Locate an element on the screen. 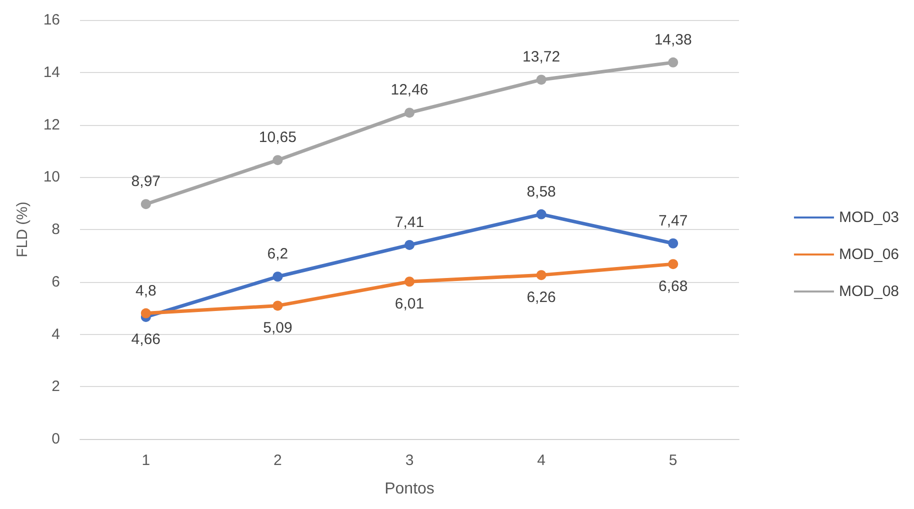 The height and width of the screenshot is (509, 914). data-label: 4,8 is located at coordinates (145, 291).